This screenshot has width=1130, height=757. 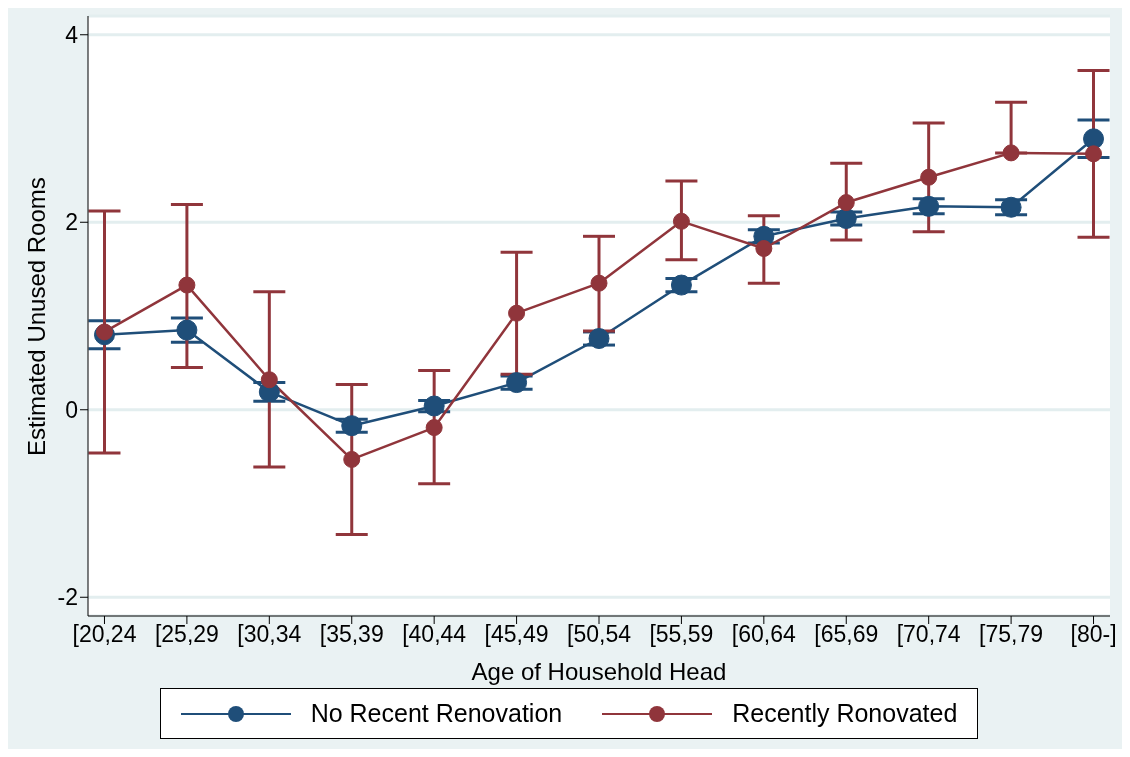 What do you see at coordinates (71, 222) in the screenshot?
I see `y-tick-label: 2` at bounding box center [71, 222].